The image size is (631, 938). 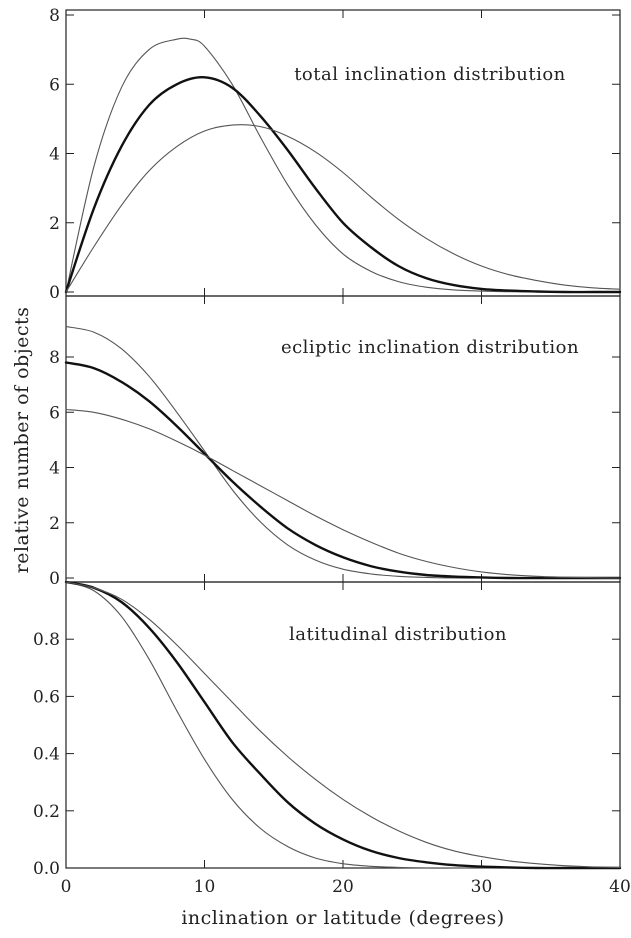 What do you see at coordinates (46, 640) in the screenshot?
I see `y-tick-label: 0.8` at bounding box center [46, 640].